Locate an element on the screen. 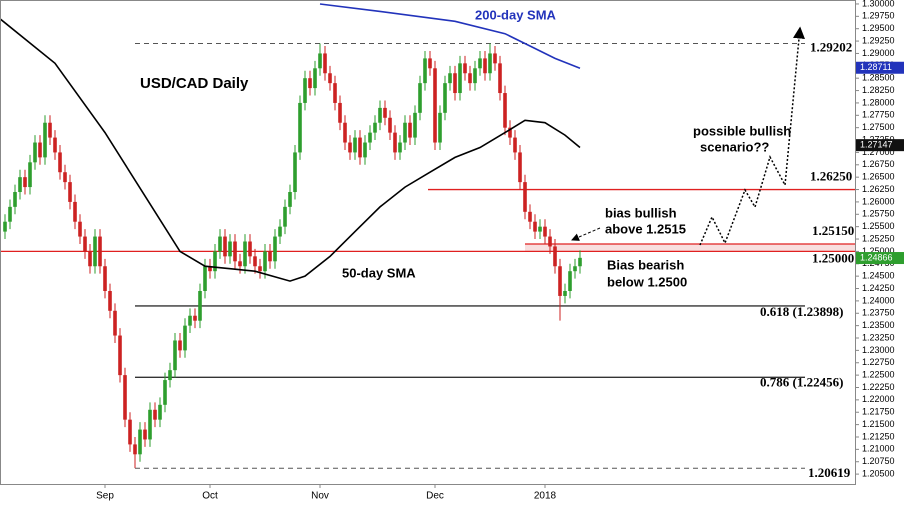  y-tick-label: 1.28000 is located at coordinates (878, 102).